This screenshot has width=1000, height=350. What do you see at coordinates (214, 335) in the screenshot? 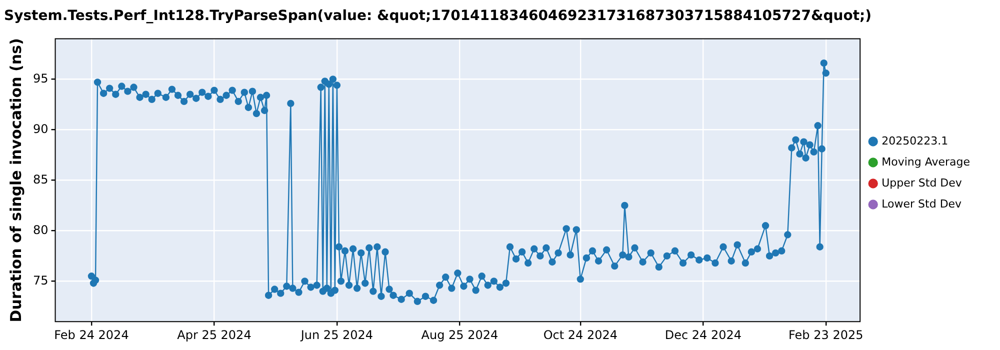
I see `x-tick-label: Apr 25 2024` at bounding box center [214, 335].